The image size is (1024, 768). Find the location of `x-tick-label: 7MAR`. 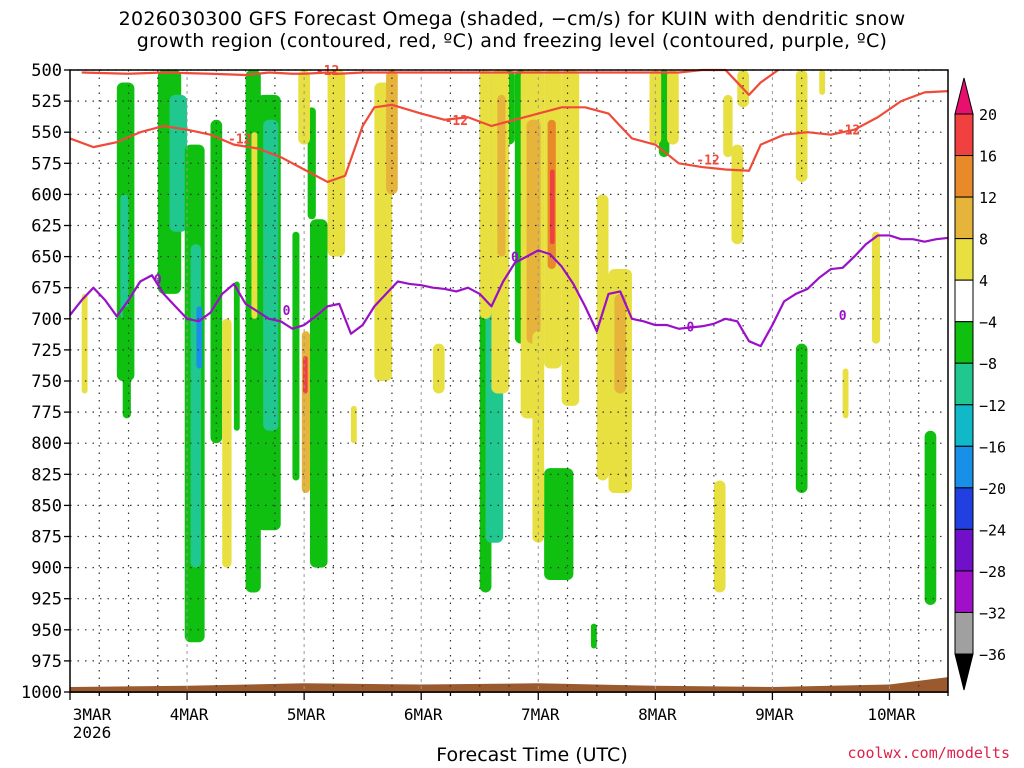

x-tick-label: 7MAR is located at coordinates (540, 714).